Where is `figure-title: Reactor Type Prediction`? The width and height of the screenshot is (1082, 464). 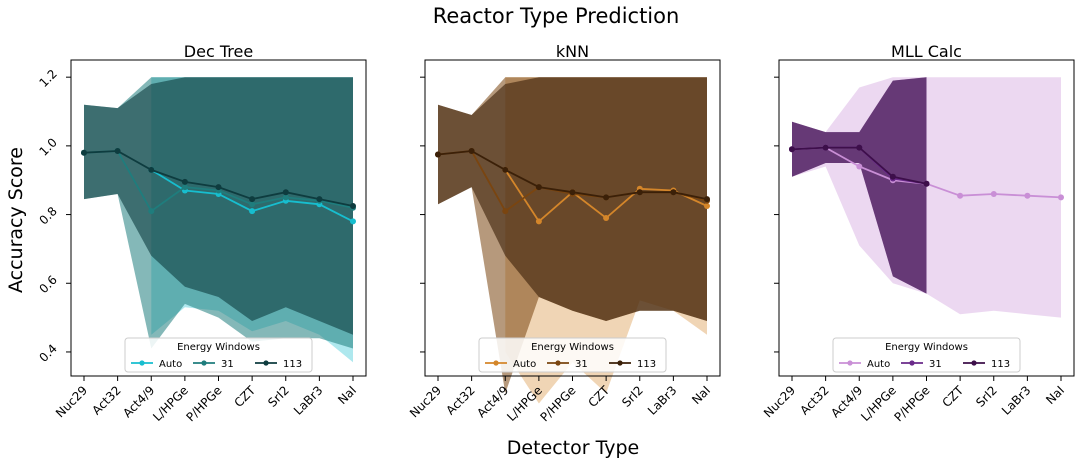 figure-title: Reactor Type Prediction is located at coordinates (556, 16).